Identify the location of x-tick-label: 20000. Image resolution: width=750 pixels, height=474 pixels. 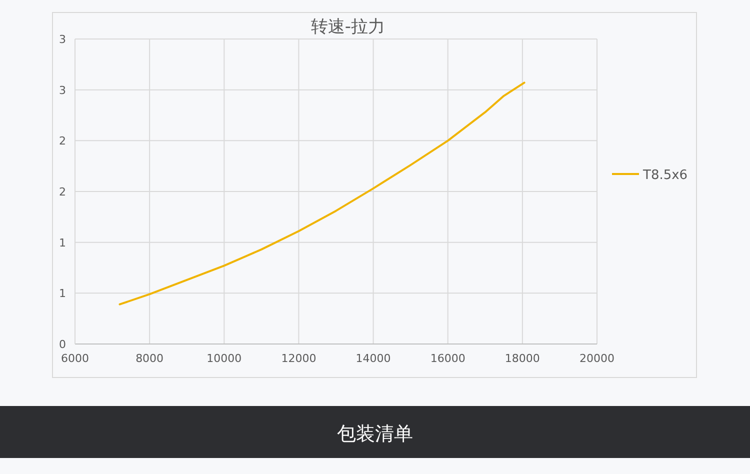
(597, 358).